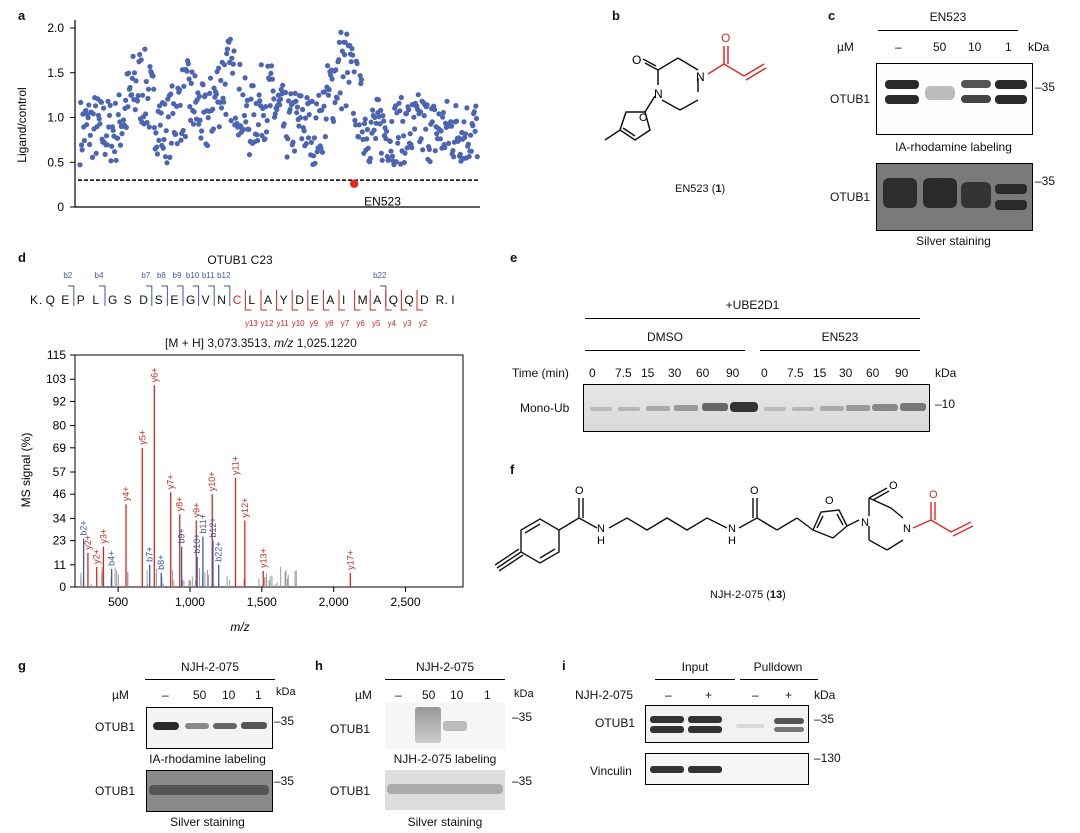 Image resolution: width=1080 pixels, height=833 pixels. What do you see at coordinates (50, 300) in the screenshot?
I see `seq-residue: Q` at bounding box center [50, 300].